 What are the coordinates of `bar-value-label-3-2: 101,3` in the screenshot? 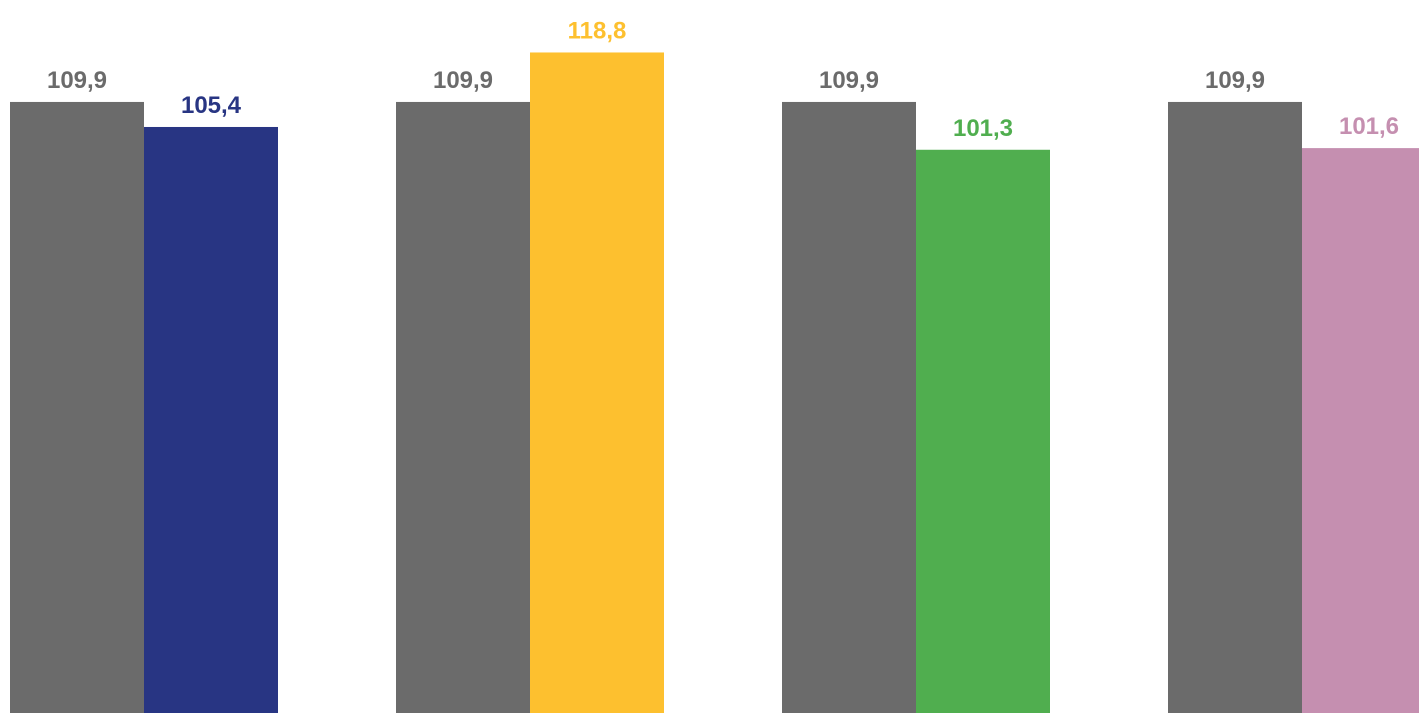 It's located at (983, 128).